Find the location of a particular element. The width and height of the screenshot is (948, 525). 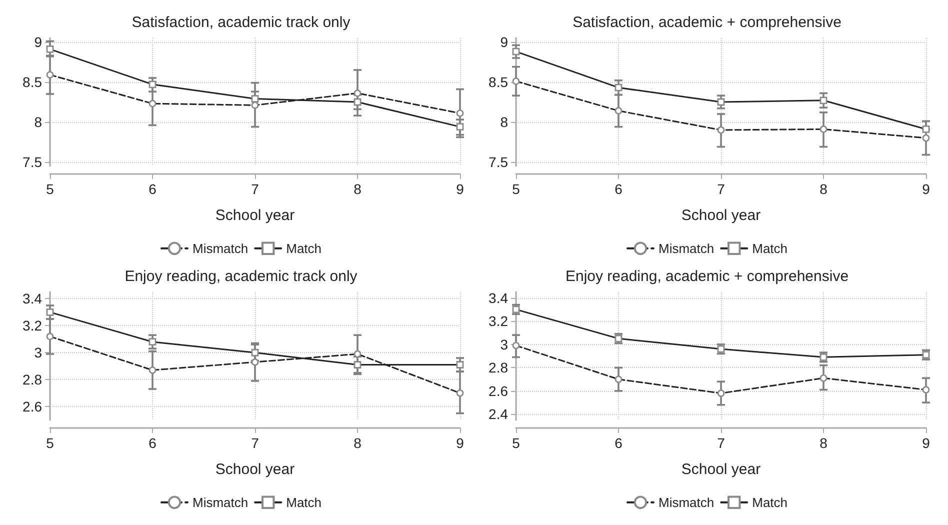

y-tick-label: 2.4 is located at coordinates (498, 414).